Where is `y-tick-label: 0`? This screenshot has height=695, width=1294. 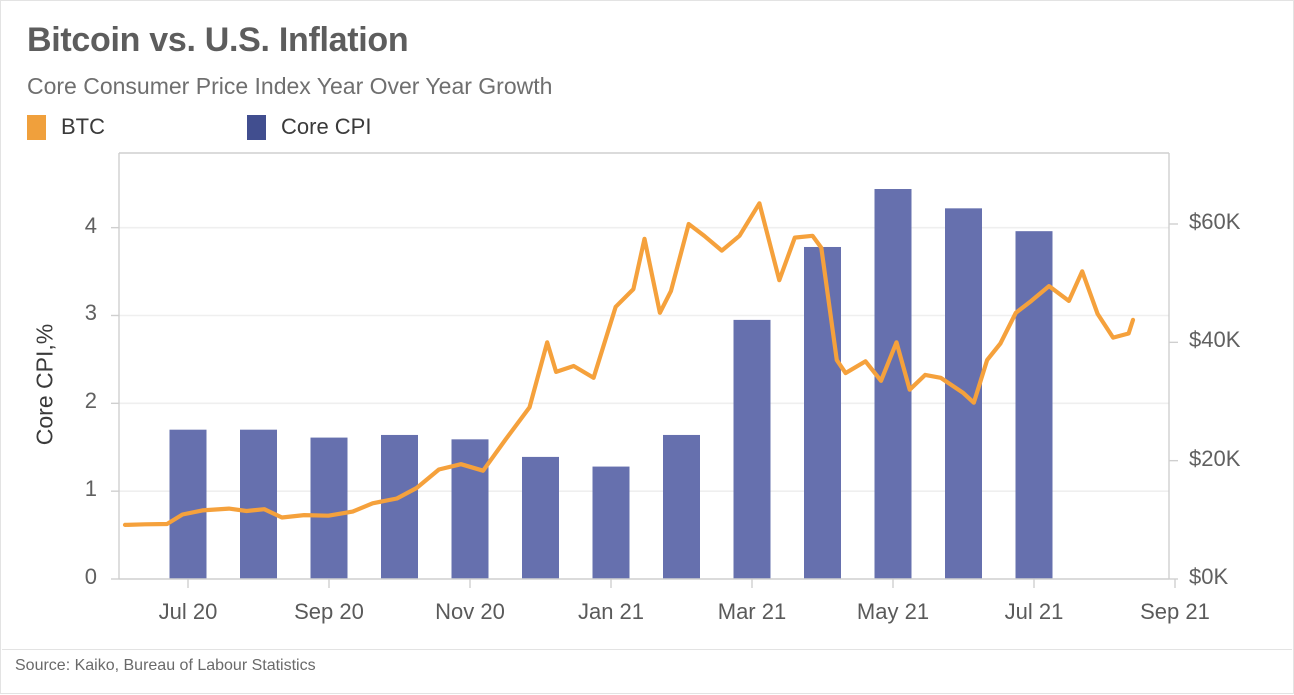 y-tick-label: 0 is located at coordinates (90, 576).